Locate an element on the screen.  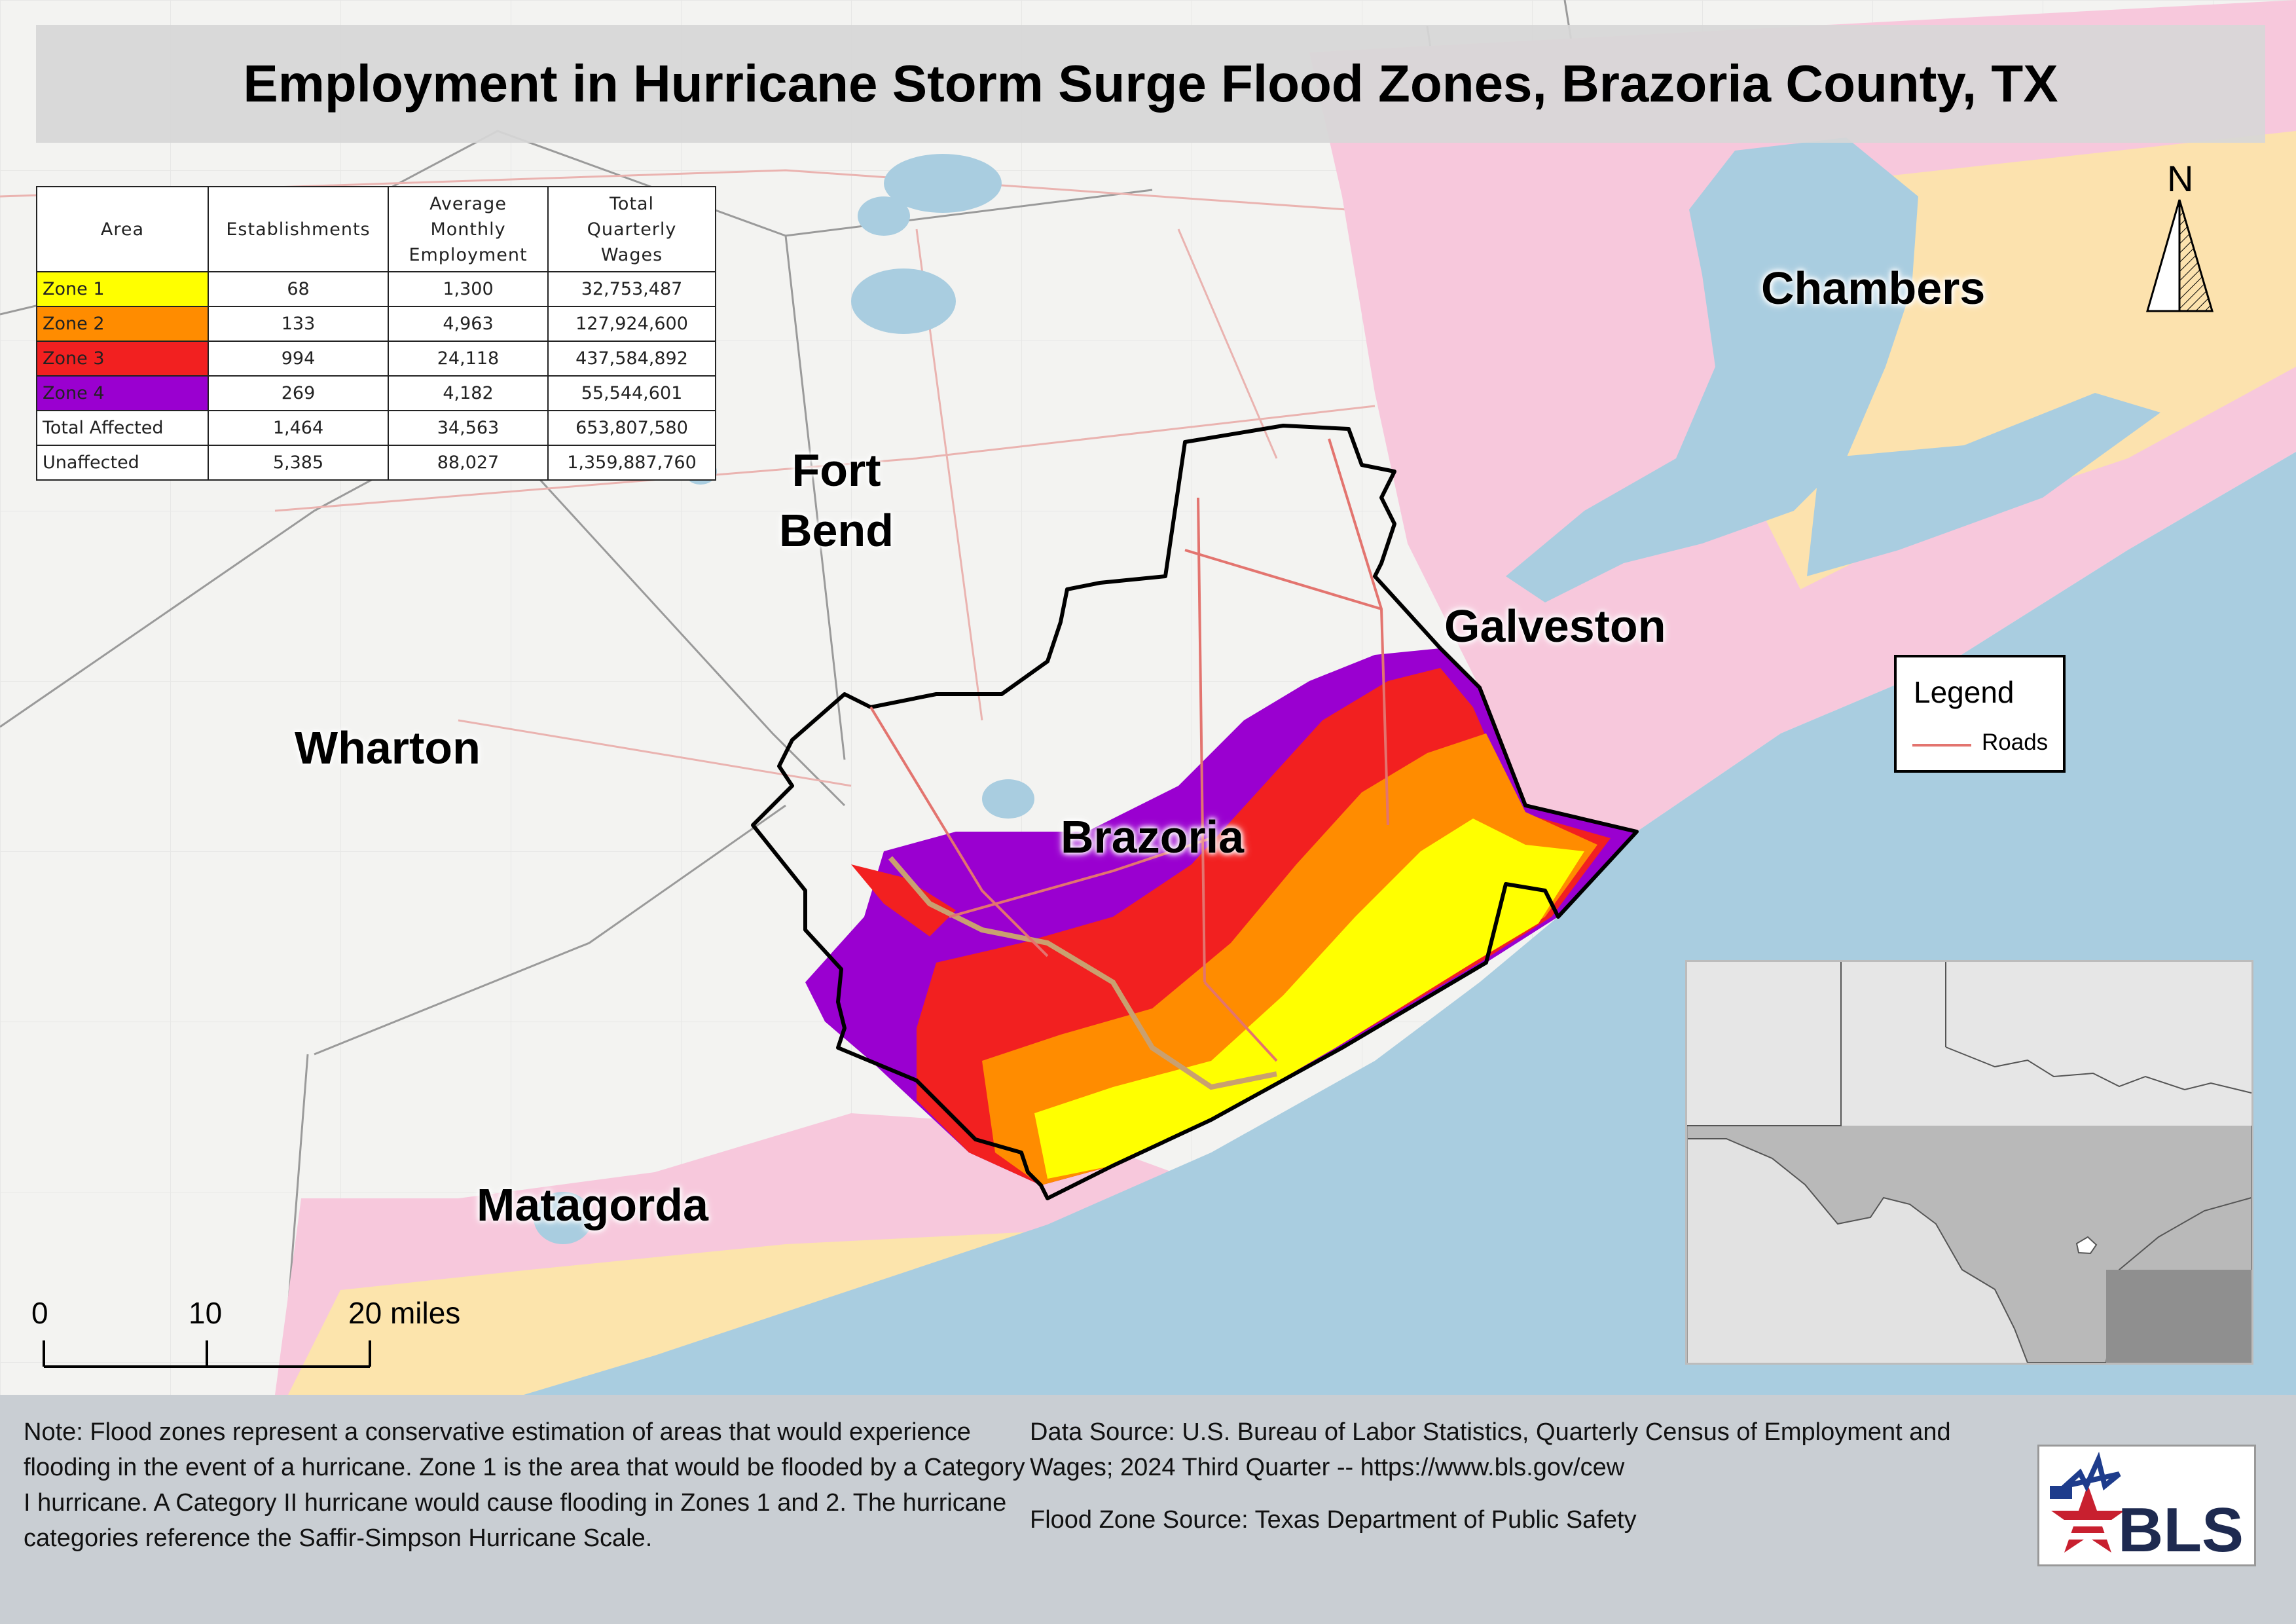
row-establishments: 5,385 is located at coordinates (298, 463).